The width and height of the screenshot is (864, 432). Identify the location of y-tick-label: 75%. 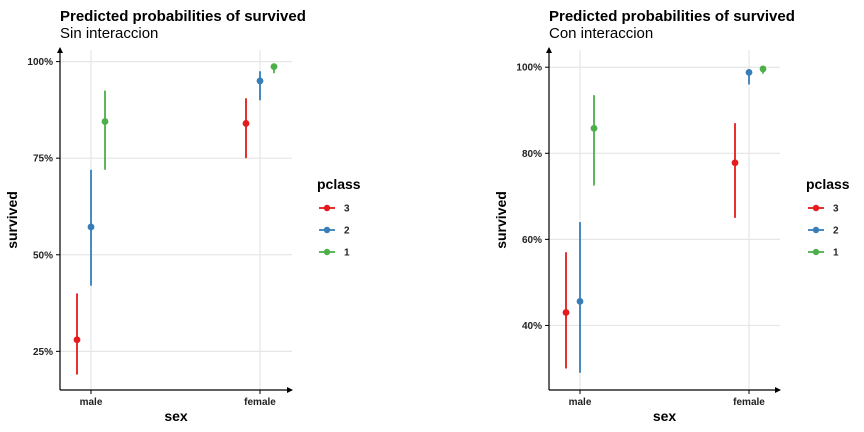
(43, 159).